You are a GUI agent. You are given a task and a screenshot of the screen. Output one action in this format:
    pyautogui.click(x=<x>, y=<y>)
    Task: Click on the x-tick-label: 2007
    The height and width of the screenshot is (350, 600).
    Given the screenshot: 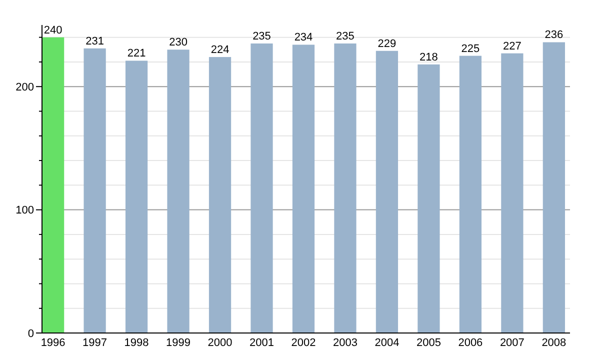 What is the action you would take?
    pyautogui.click(x=512, y=343)
    